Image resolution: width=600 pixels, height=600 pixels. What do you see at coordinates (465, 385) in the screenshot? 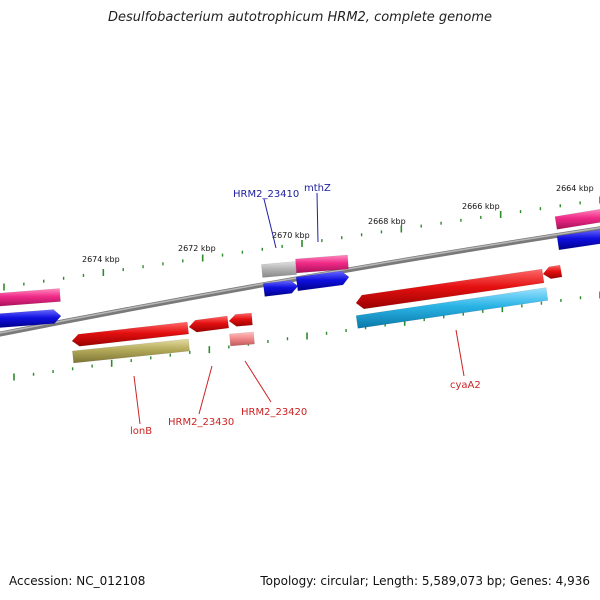
I see `gene-label-cyaa2: cyaA2` at bounding box center [465, 385].